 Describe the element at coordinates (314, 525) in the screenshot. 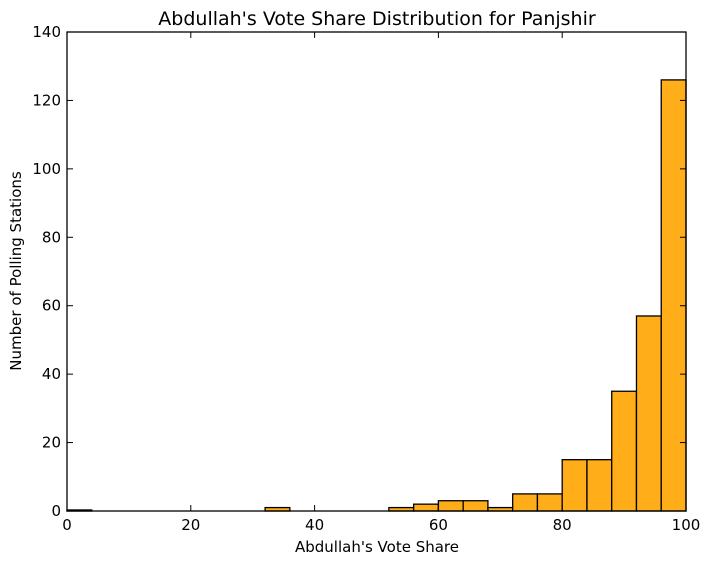

I see `x-tick-label-2: 40` at that location.